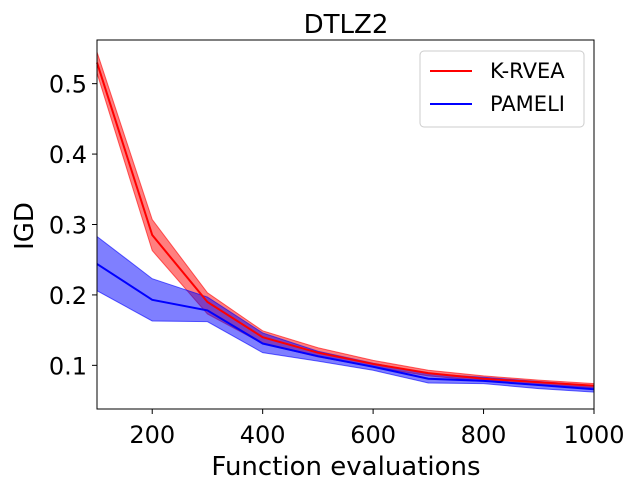  Describe the element at coordinates (68, 85) in the screenshot. I see `y-tick-label-0.5: 0.5` at that location.